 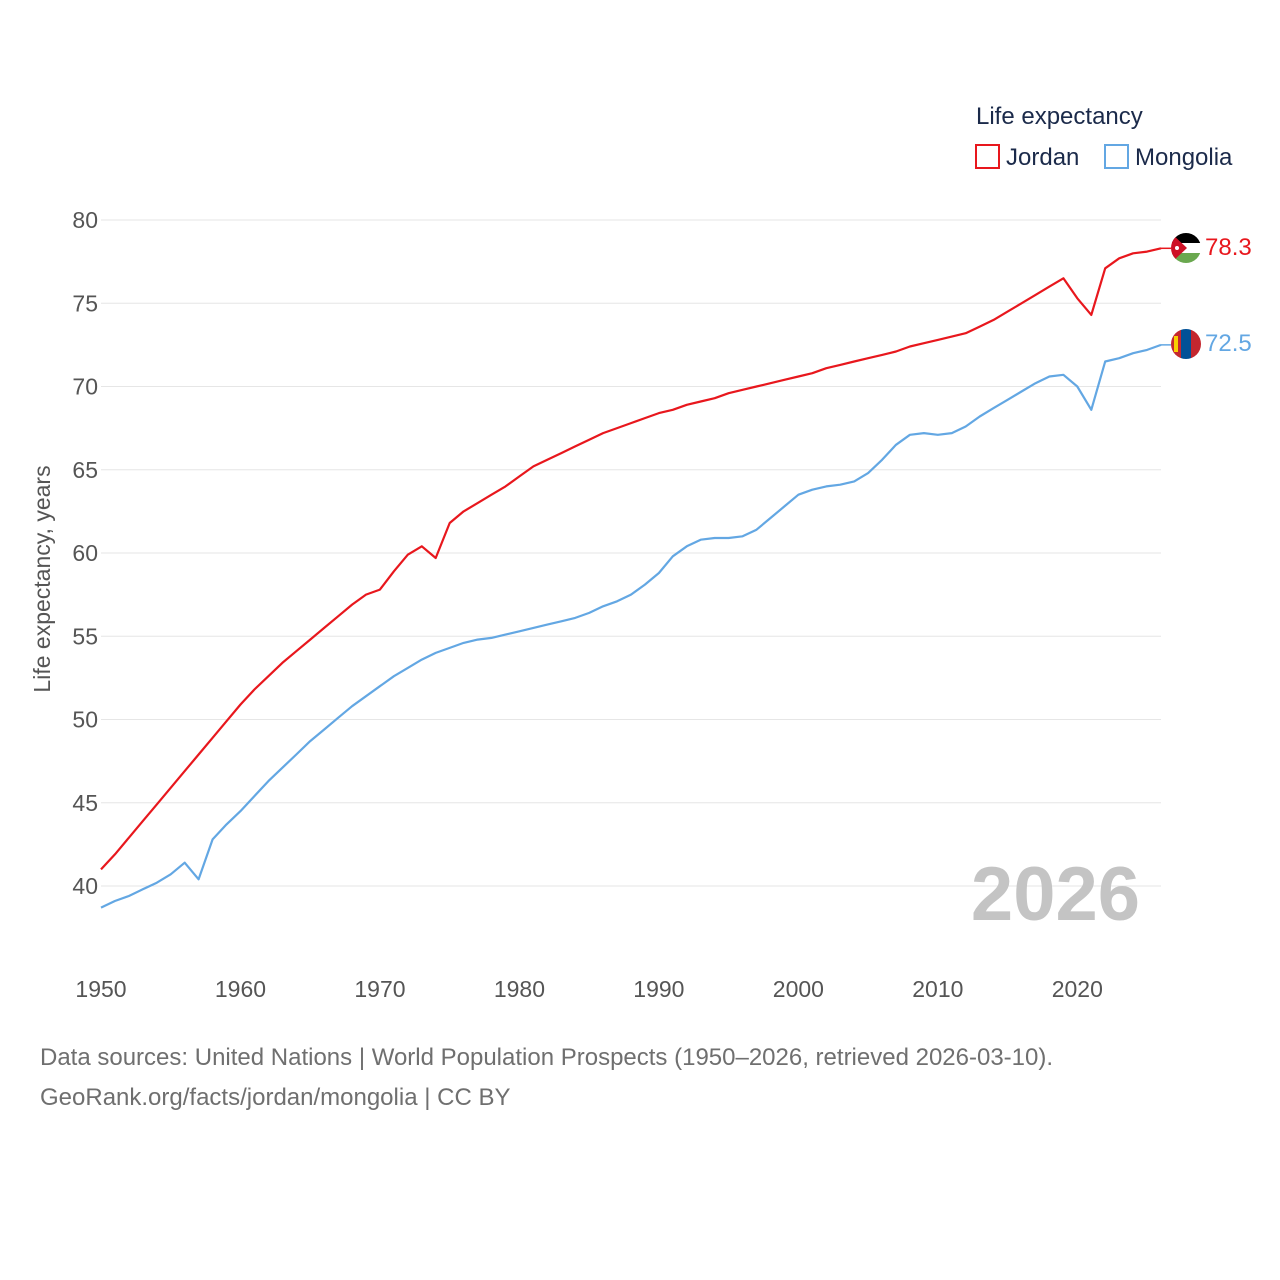 I want to click on y-tick-label-40: 40, so click(x=85, y=886).